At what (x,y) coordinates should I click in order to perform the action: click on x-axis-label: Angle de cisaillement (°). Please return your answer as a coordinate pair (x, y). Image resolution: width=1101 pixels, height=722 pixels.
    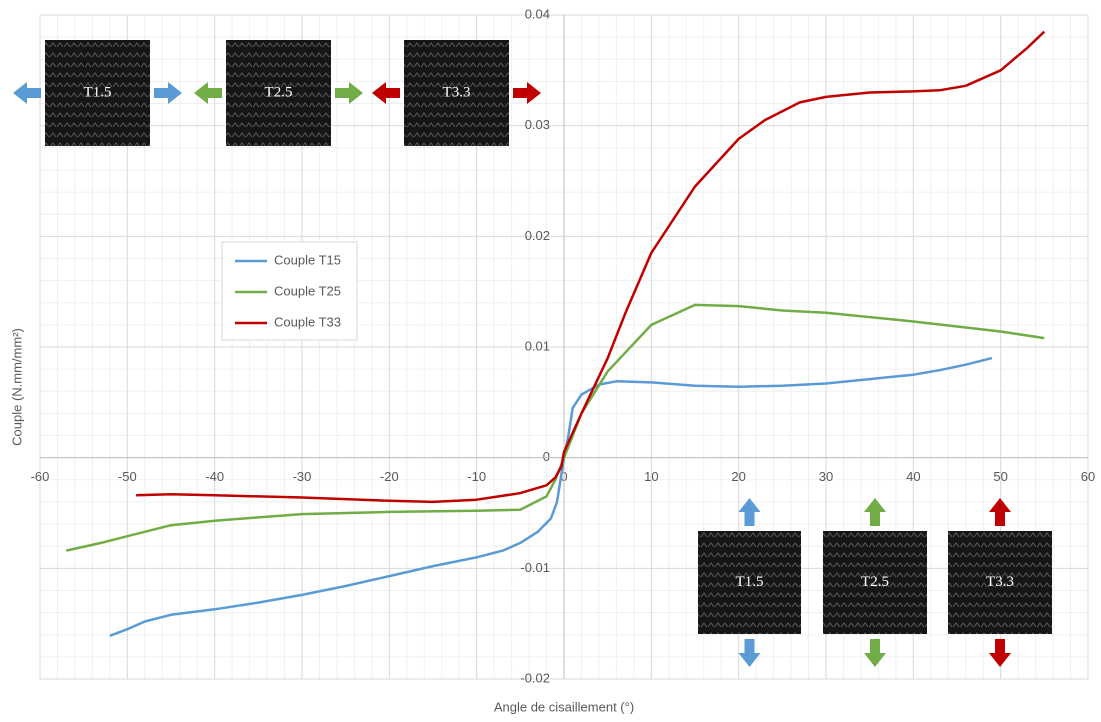
    Looking at the image, I should click on (564, 706).